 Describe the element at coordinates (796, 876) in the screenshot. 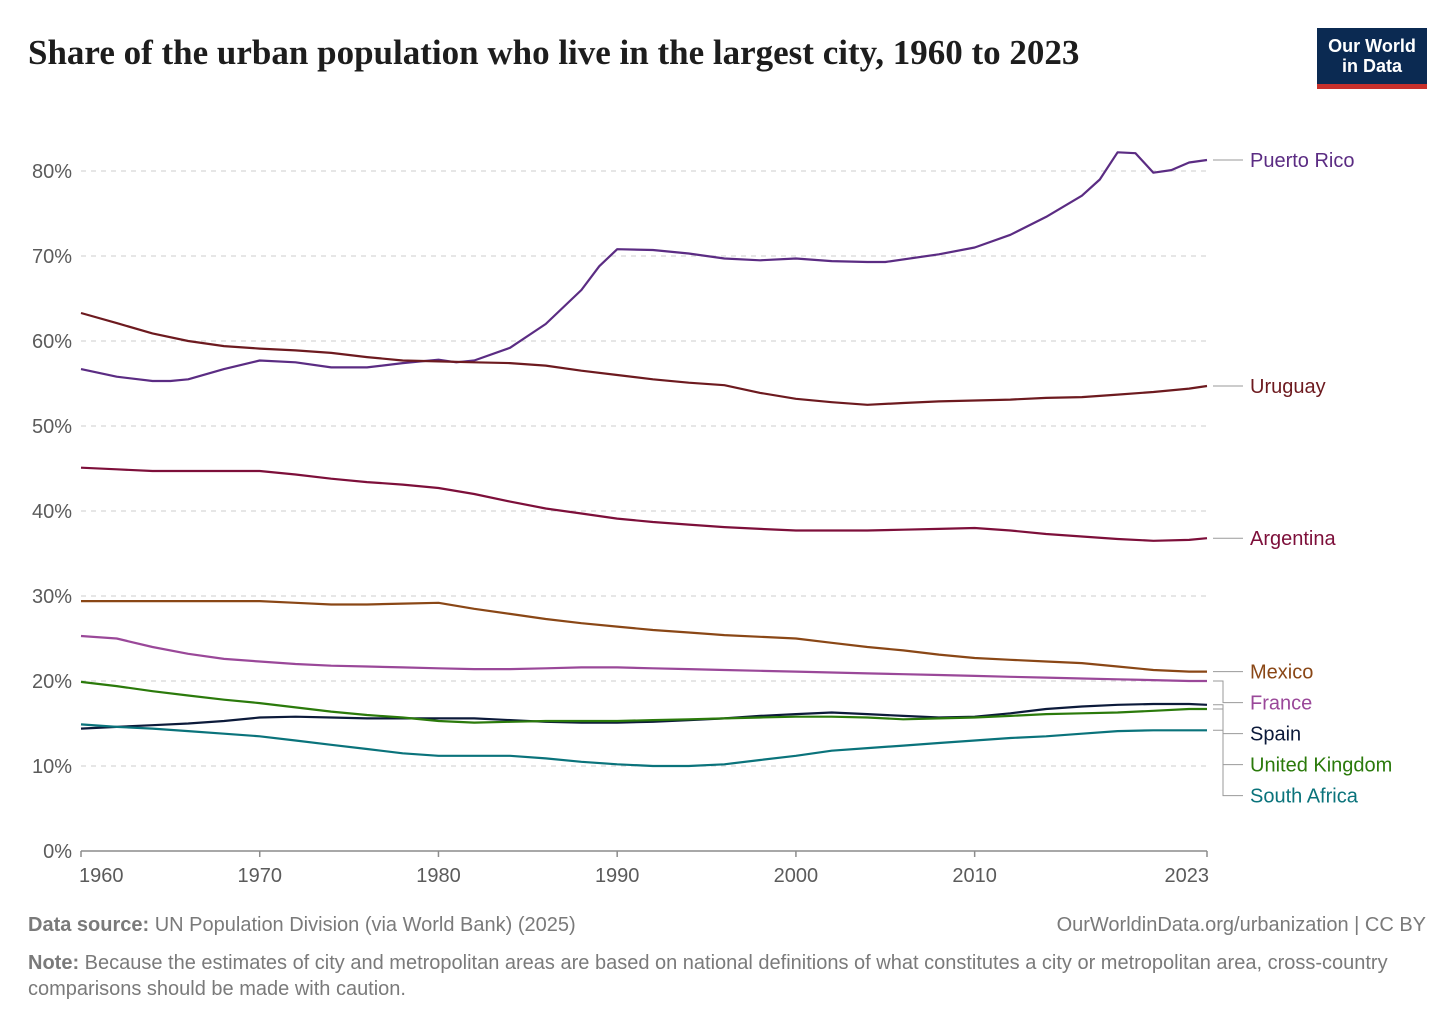

I see `x-tick-label: 2000` at that location.